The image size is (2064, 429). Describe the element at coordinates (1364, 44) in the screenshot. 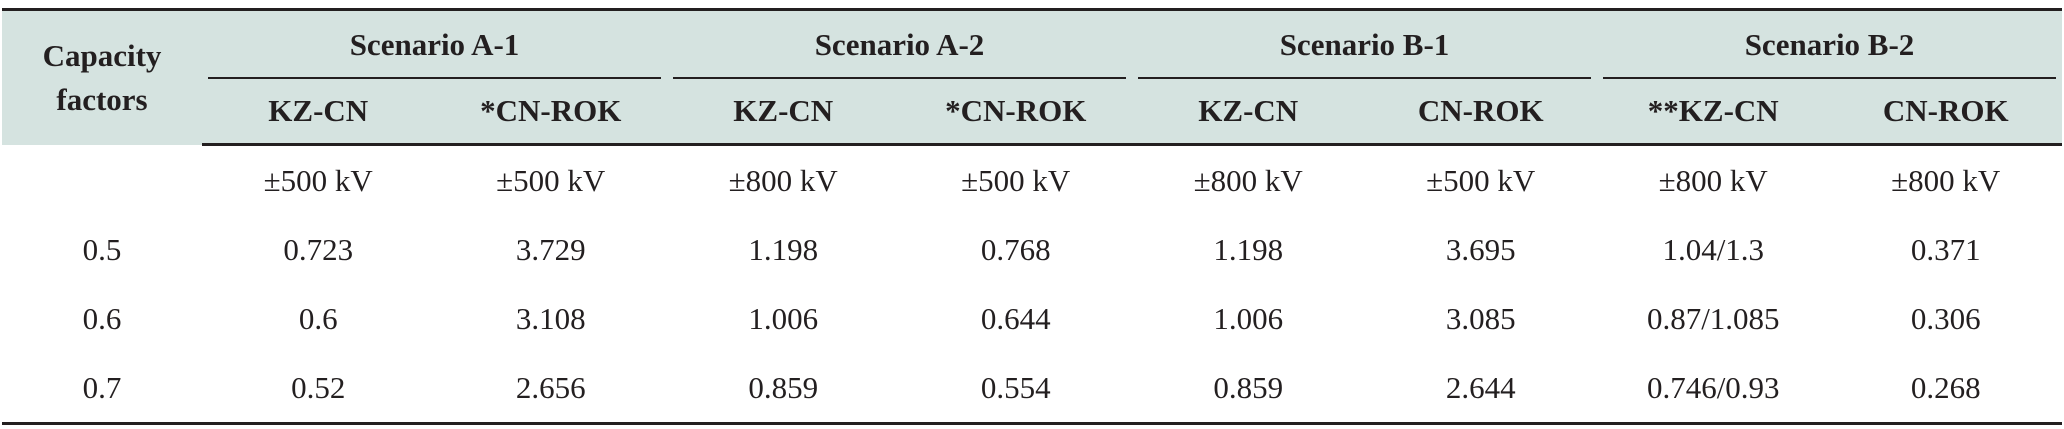

I see `group-header-scenario-b1: Scenario B-1` at that location.